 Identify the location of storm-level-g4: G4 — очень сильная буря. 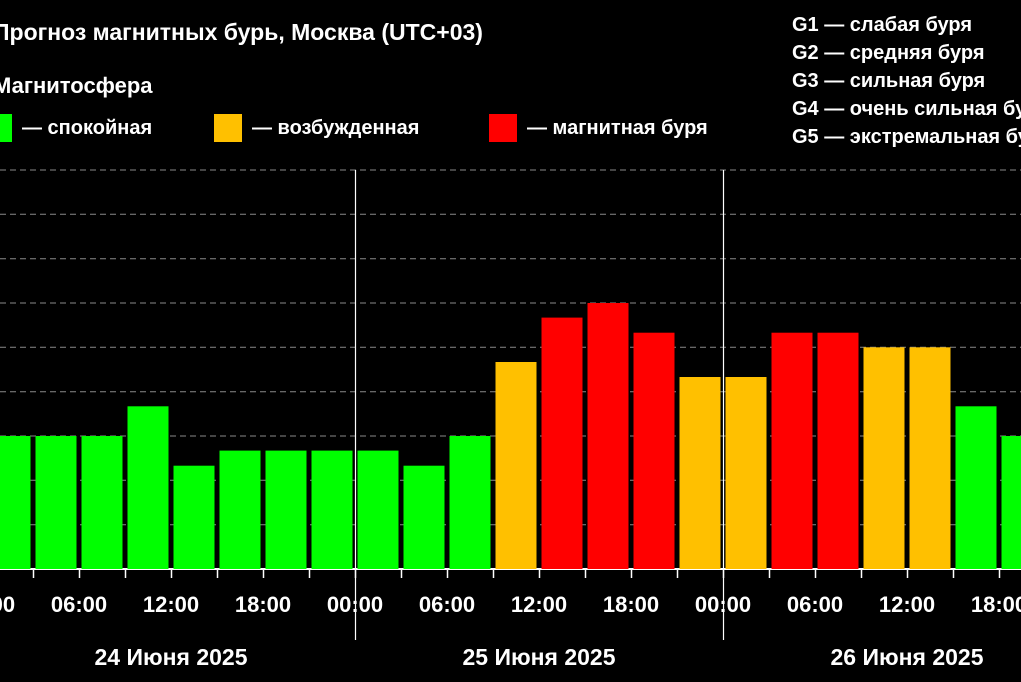
(906, 109).